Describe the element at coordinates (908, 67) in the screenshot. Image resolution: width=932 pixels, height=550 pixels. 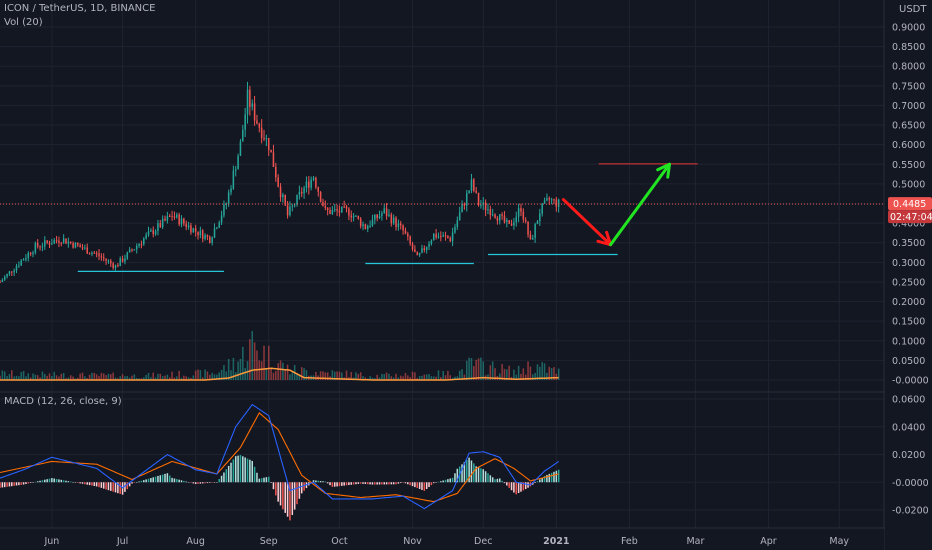
I see `price-tick-label: 0.8000` at that location.